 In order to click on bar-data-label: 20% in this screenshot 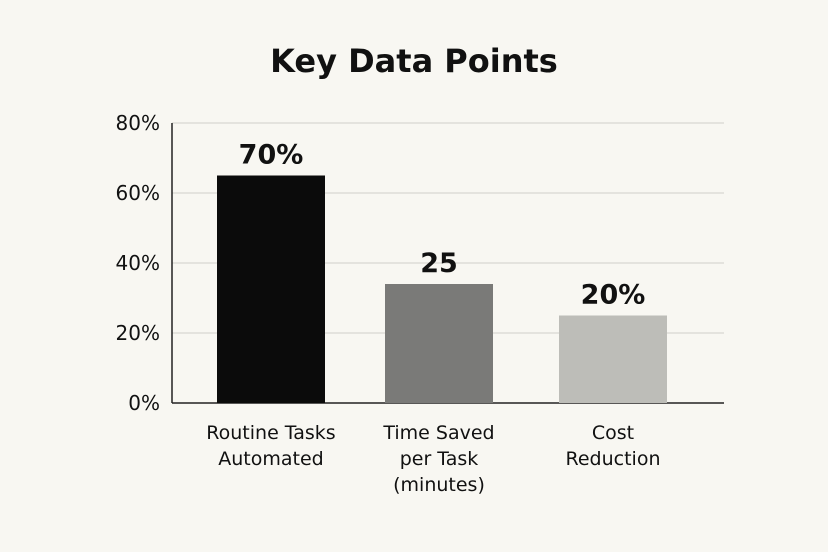, I will do `click(613, 295)`.